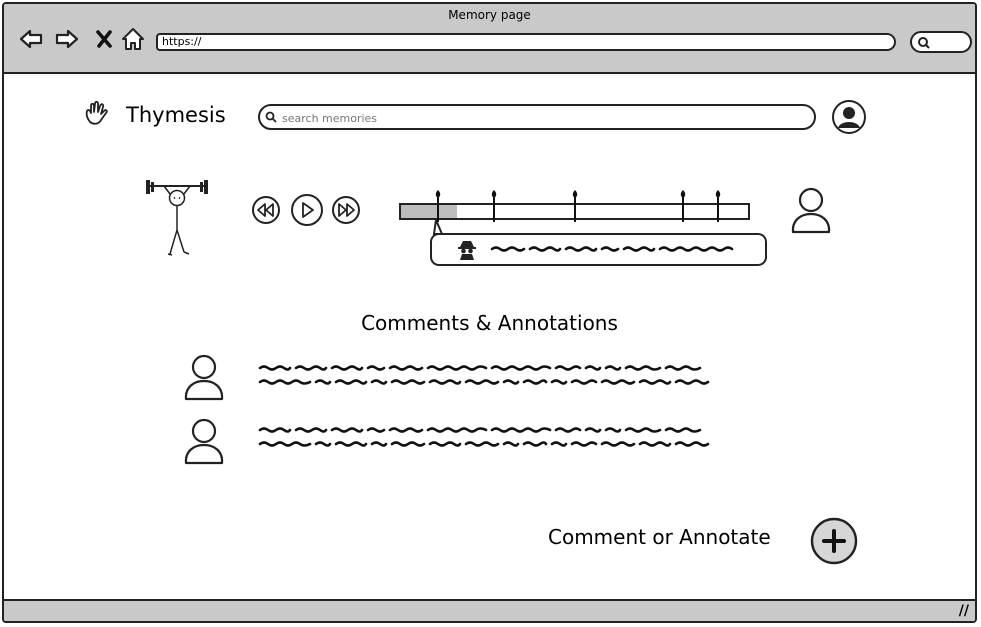  I want to click on browser-toolbar: Memory page https://, so click(489, 39).